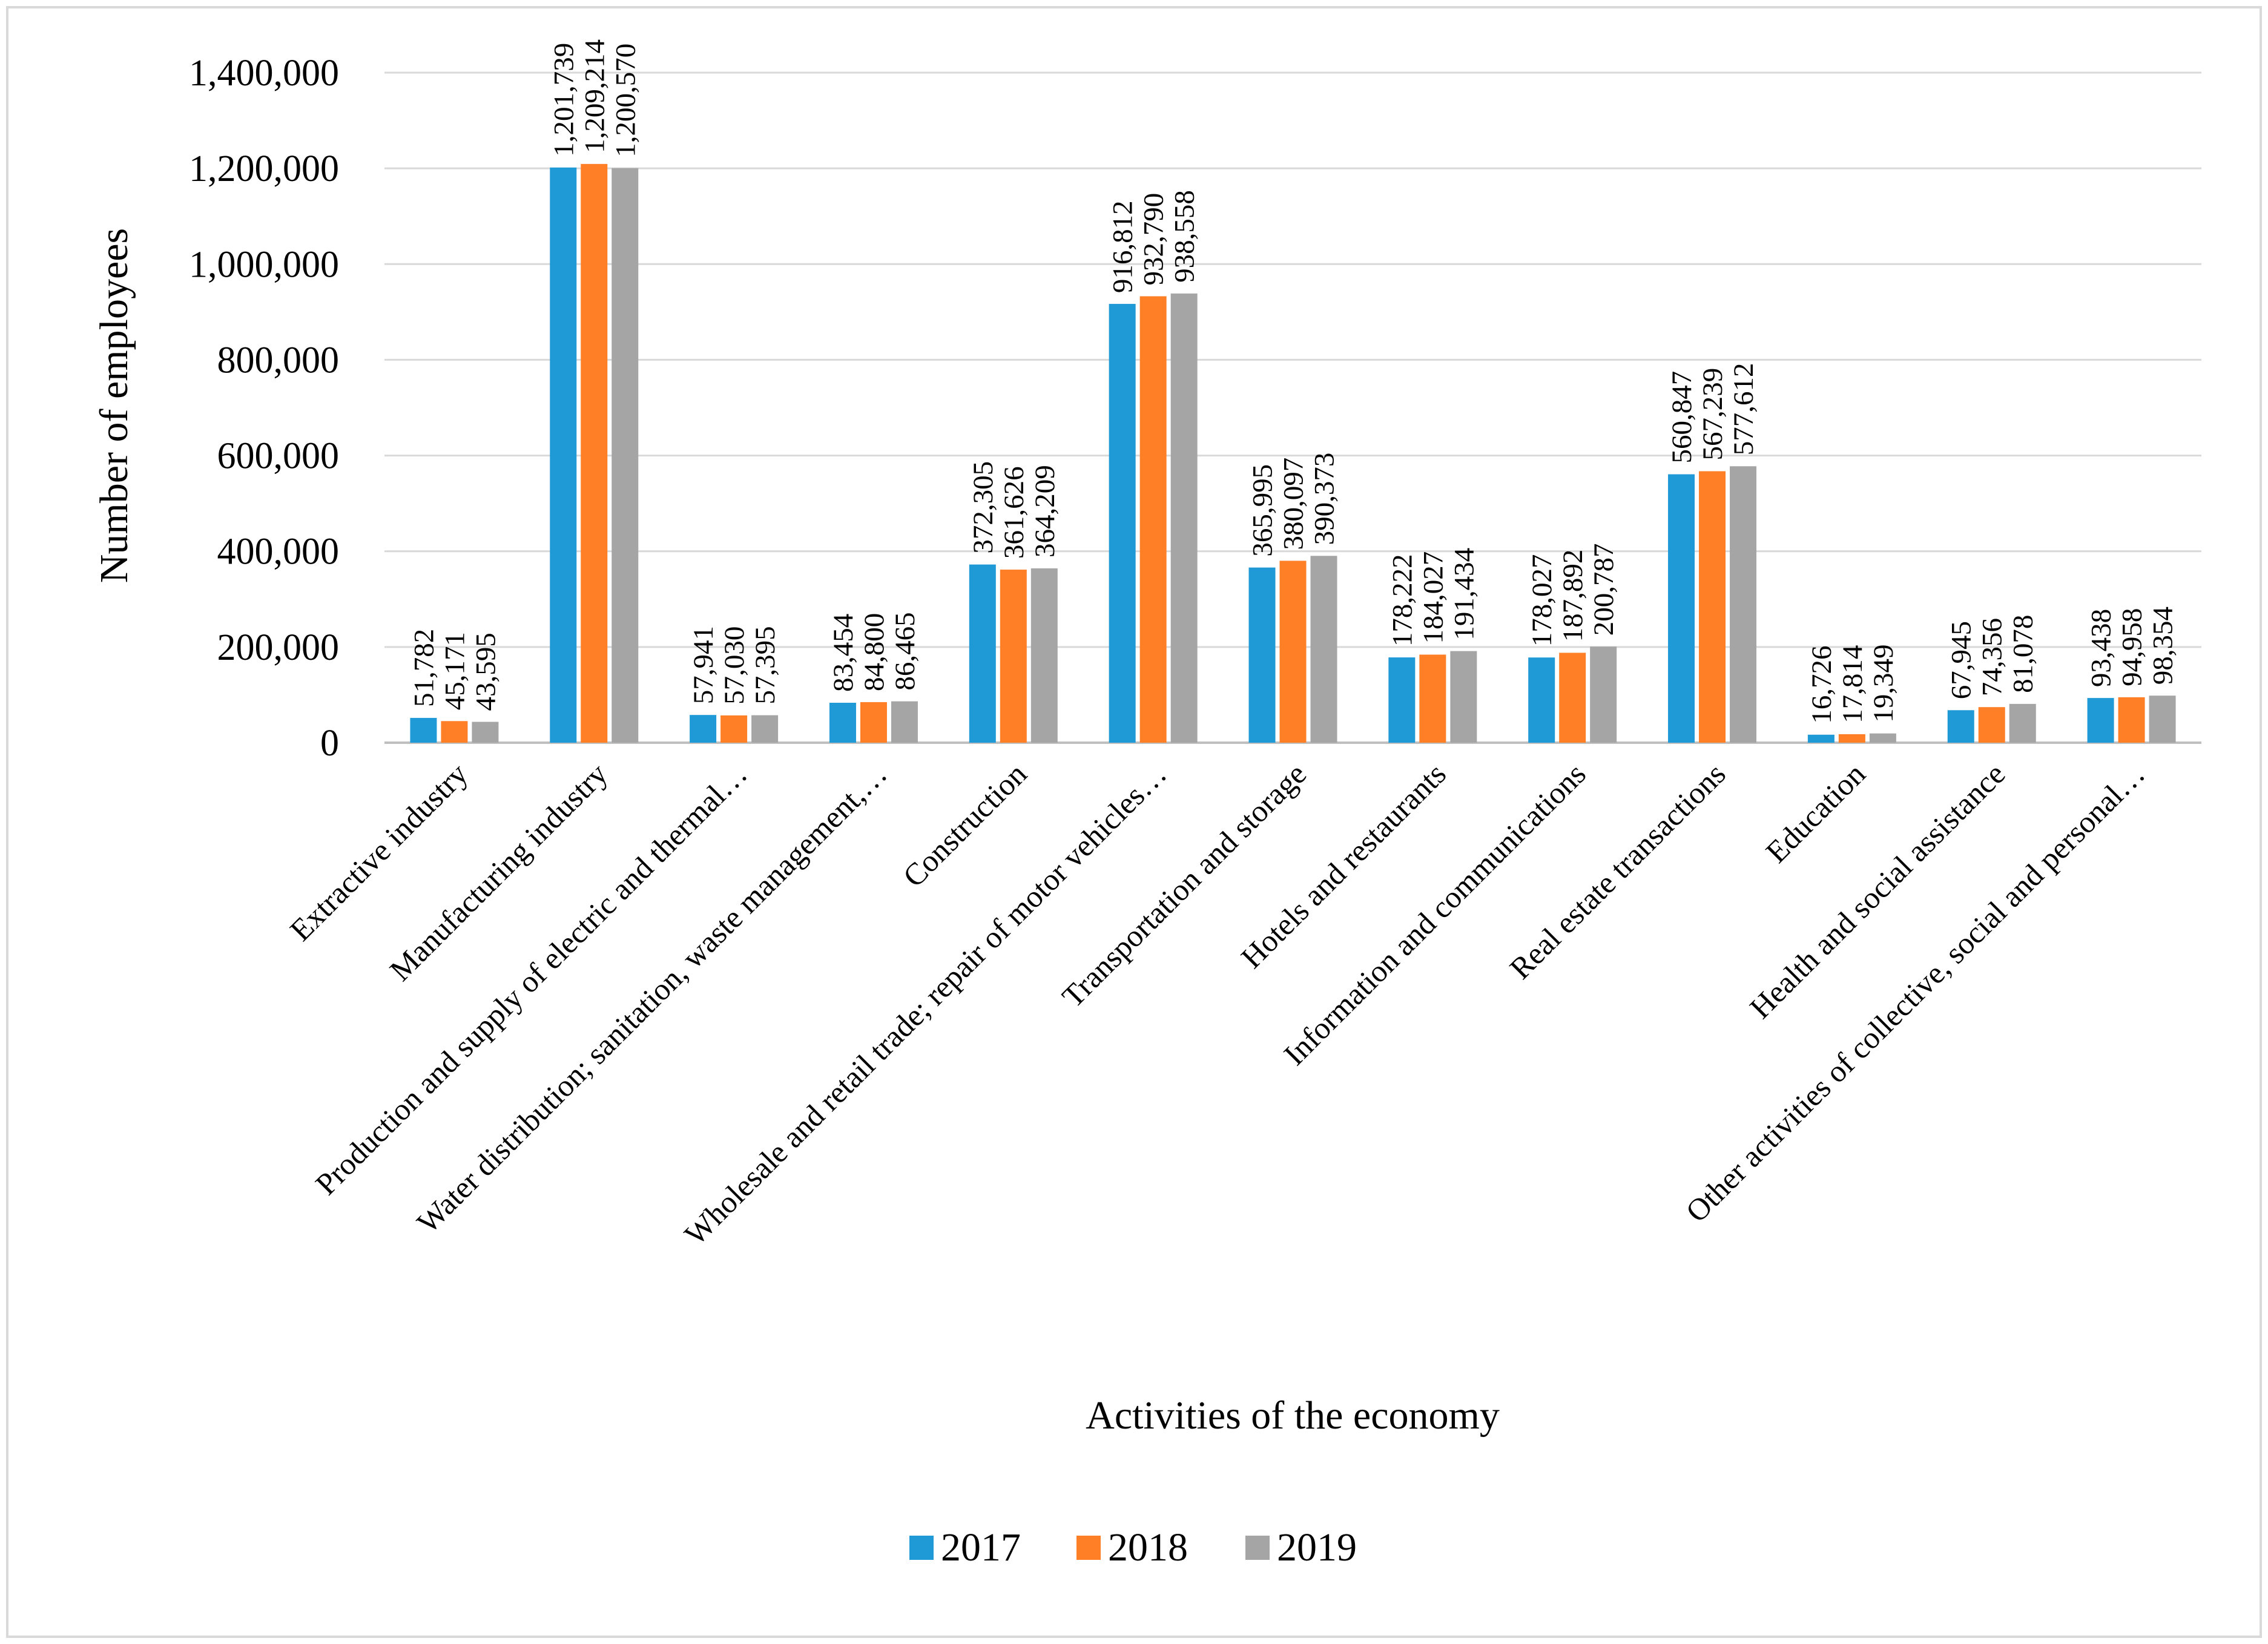 This screenshot has width=2268, height=1644. What do you see at coordinates (965, 825) in the screenshot?
I see `category-label: Construction` at bounding box center [965, 825].